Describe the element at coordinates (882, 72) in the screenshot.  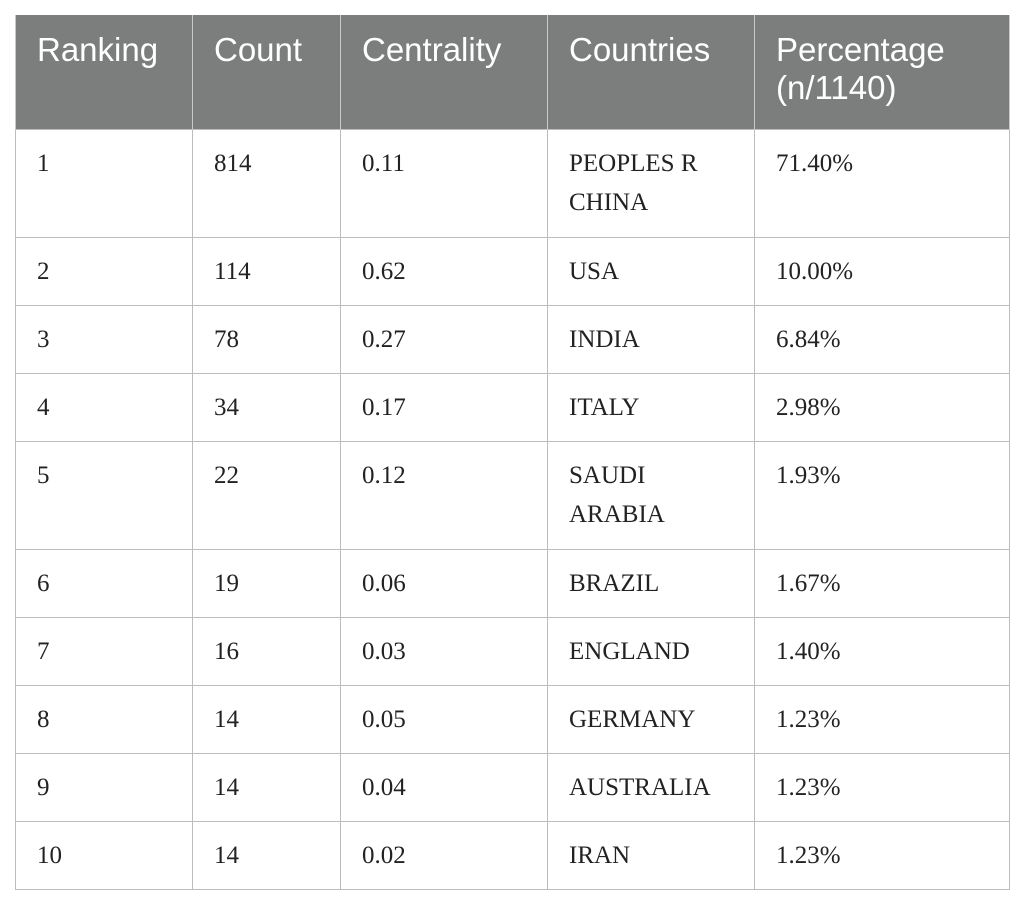
I see `header-percentage: Percentage (n/1140)` at that location.